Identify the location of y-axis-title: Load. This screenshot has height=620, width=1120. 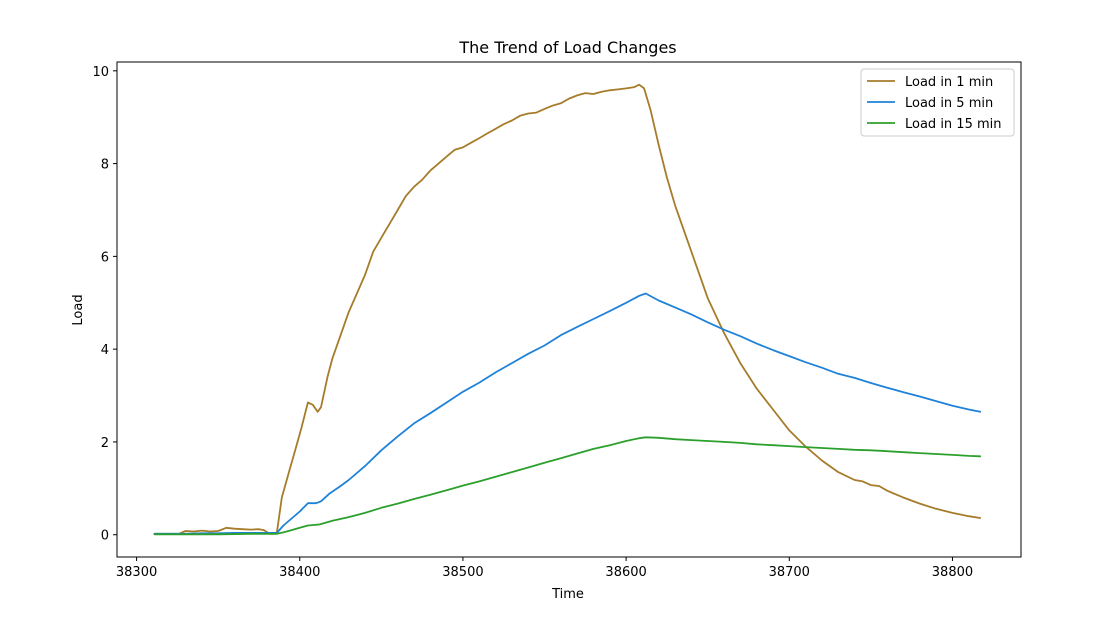
(78, 309).